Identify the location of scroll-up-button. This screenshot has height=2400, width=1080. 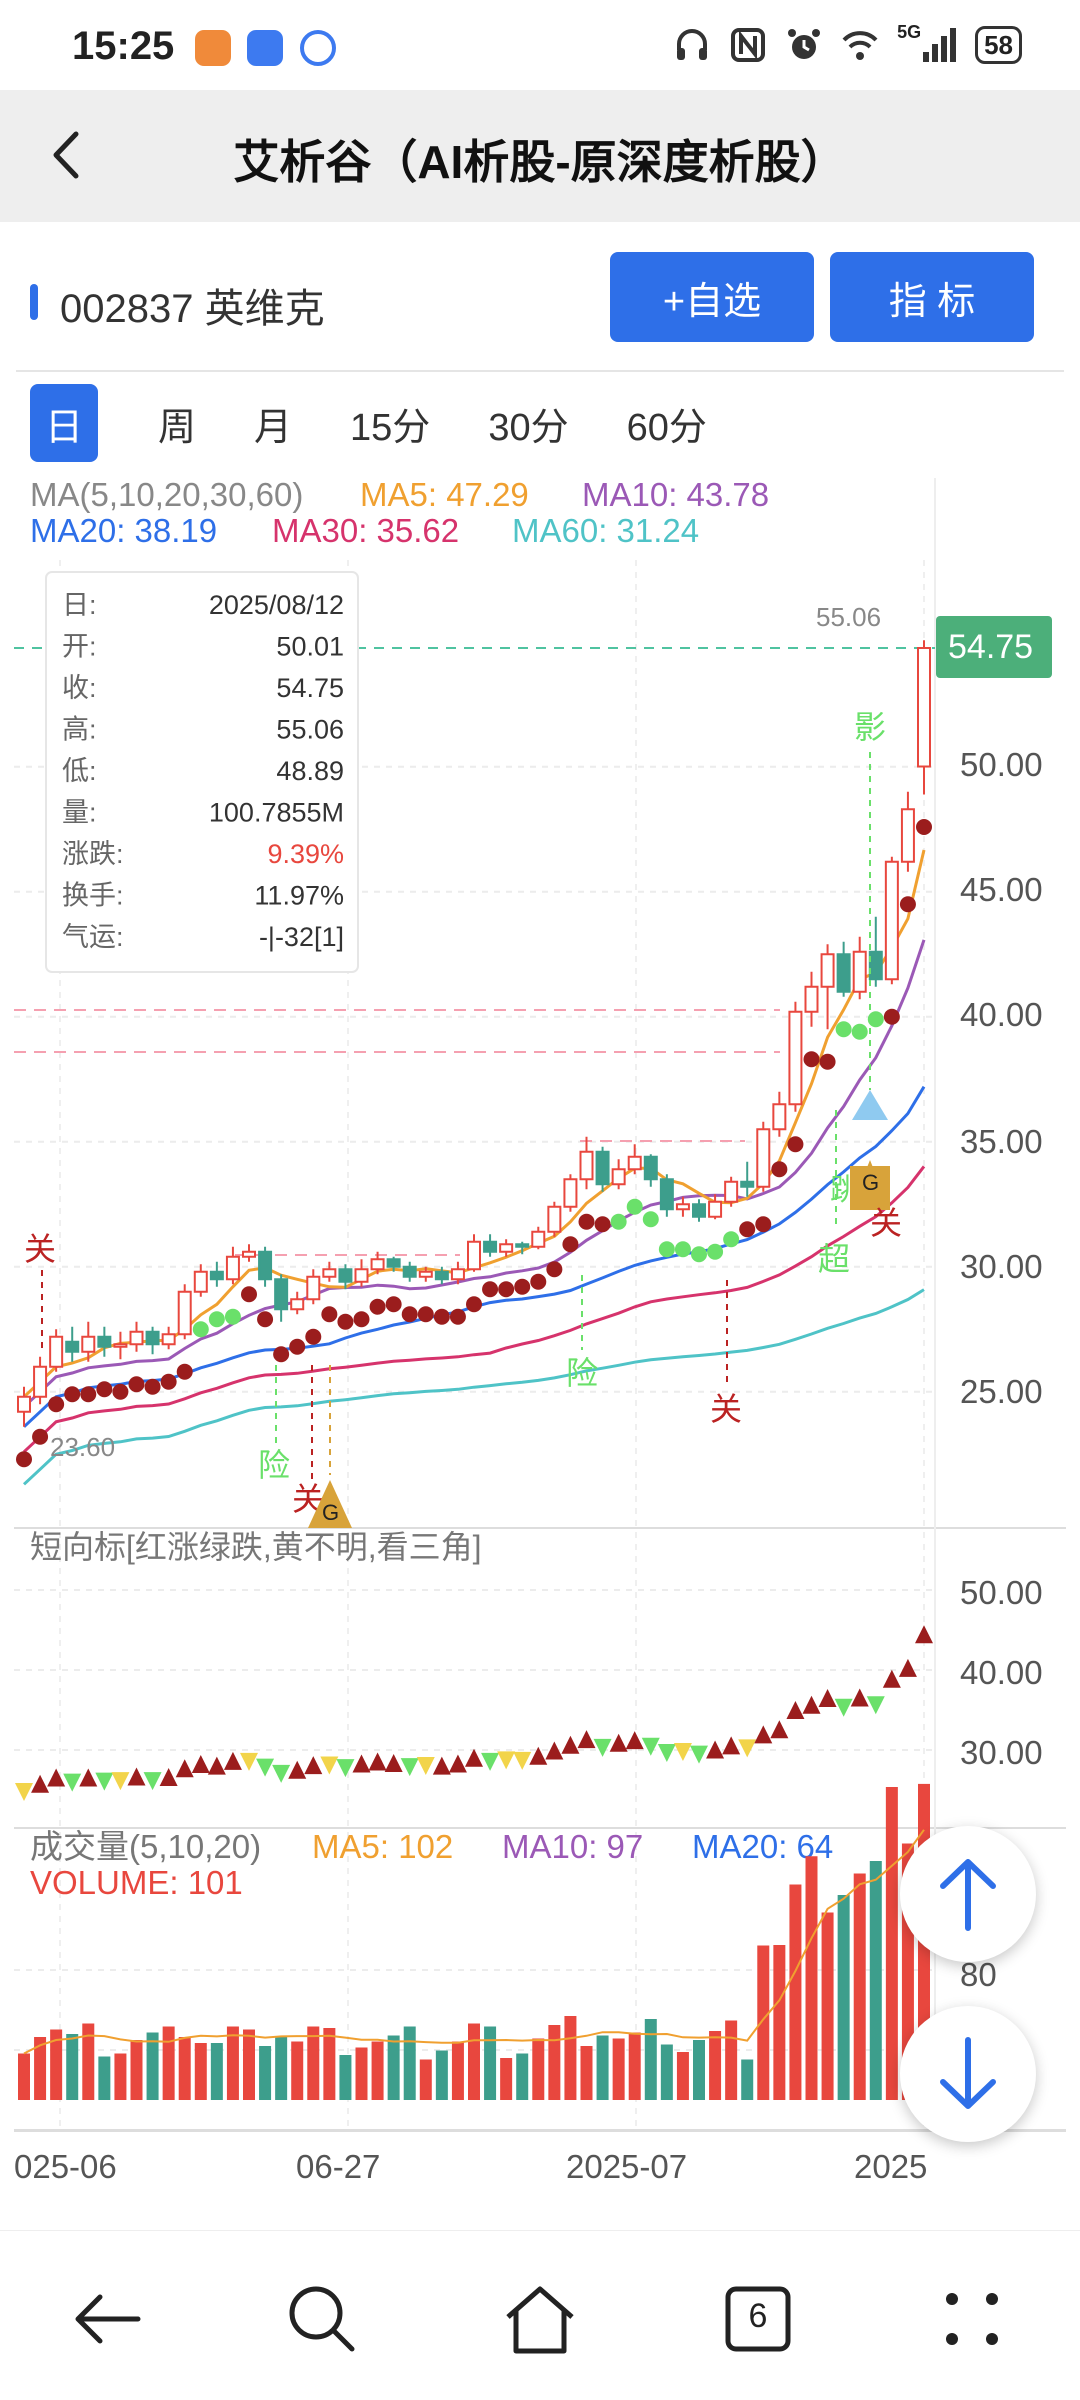
(968, 1894).